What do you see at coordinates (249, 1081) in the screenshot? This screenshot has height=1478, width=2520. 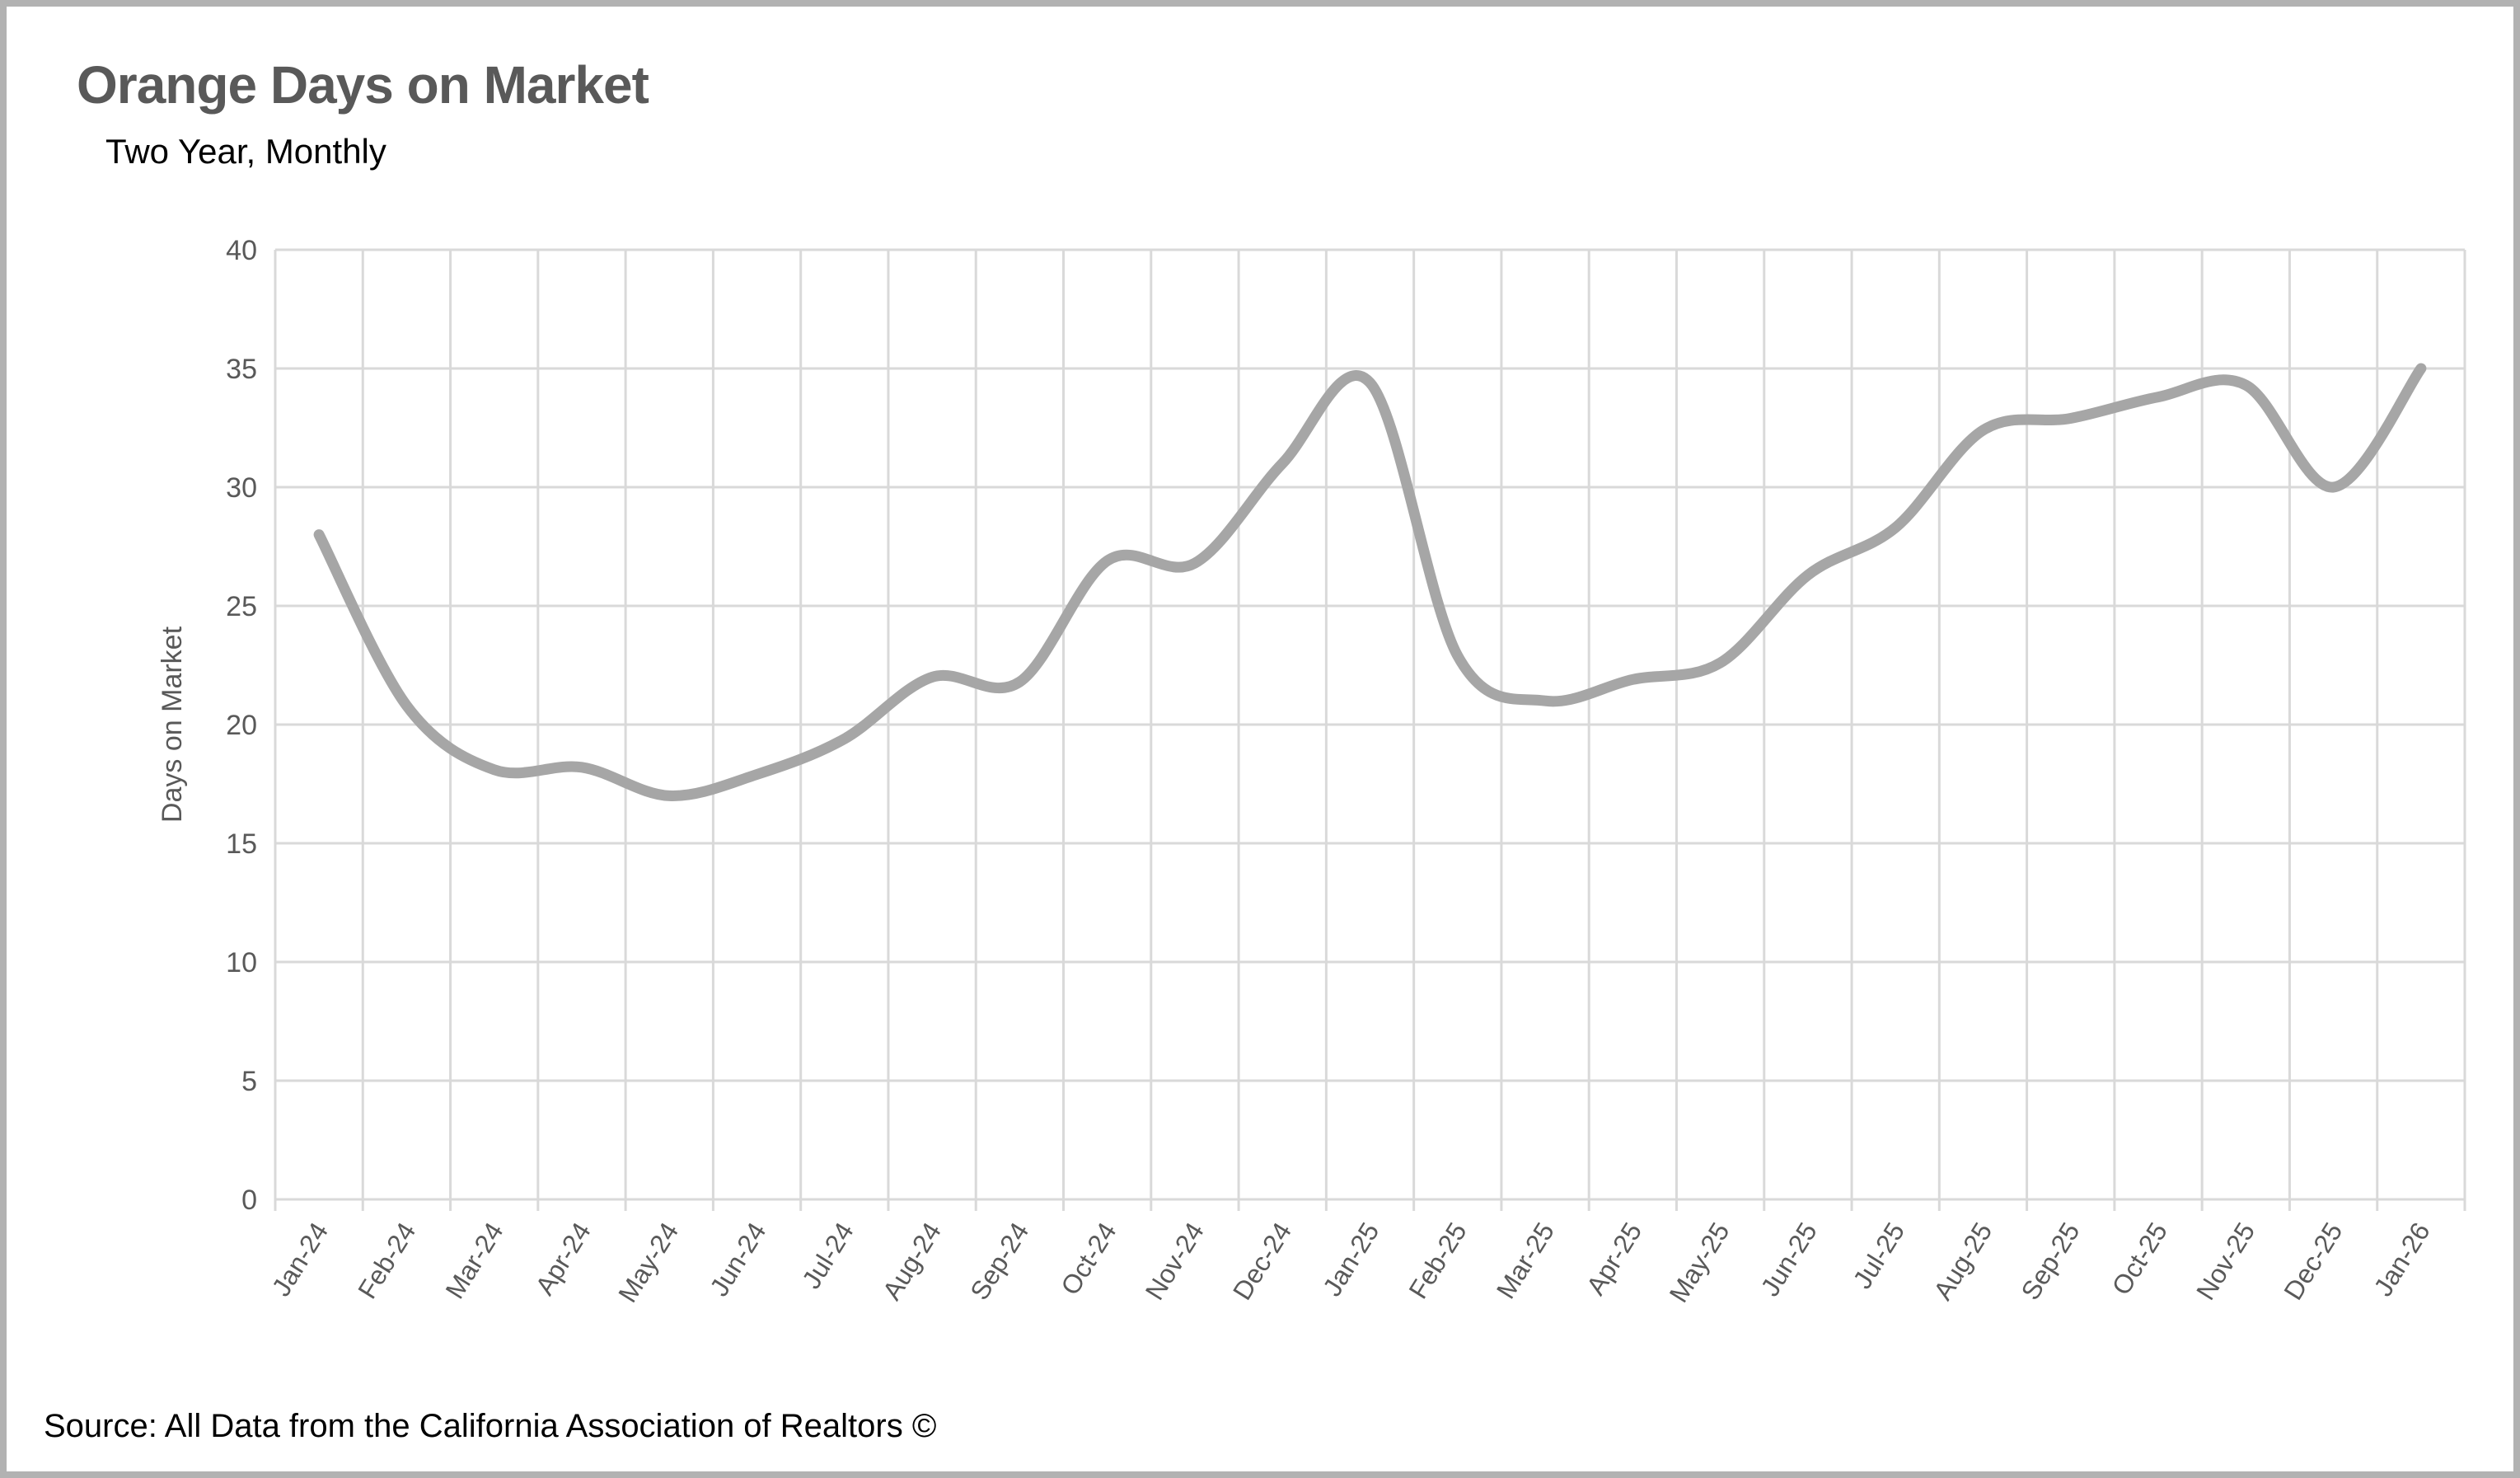 I see `y-tick-label: 5` at bounding box center [249, 1081].